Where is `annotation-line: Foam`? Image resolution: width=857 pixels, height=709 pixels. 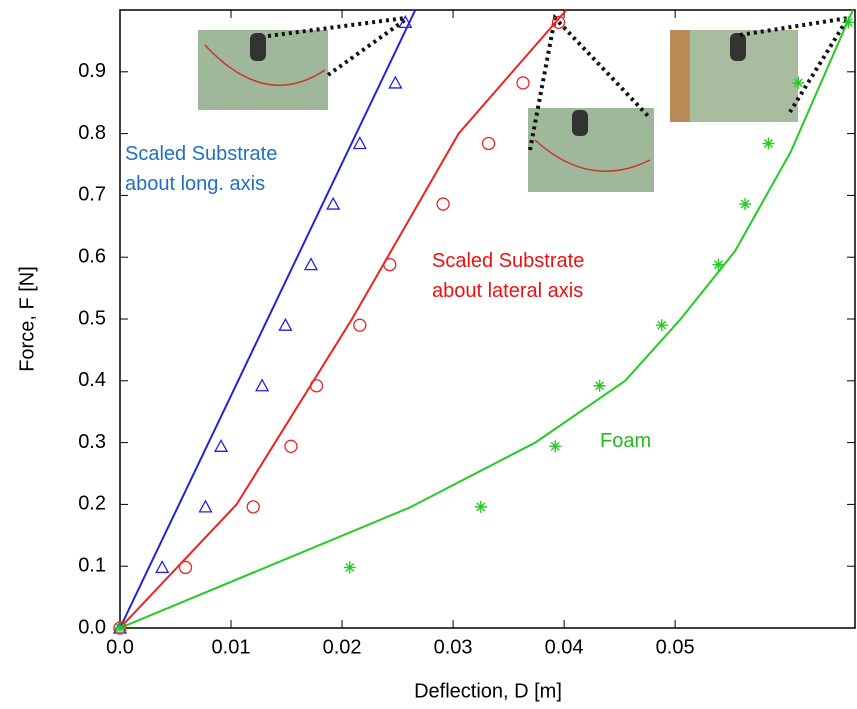
annotation-line: Foam is located at coordinates (625, 441).